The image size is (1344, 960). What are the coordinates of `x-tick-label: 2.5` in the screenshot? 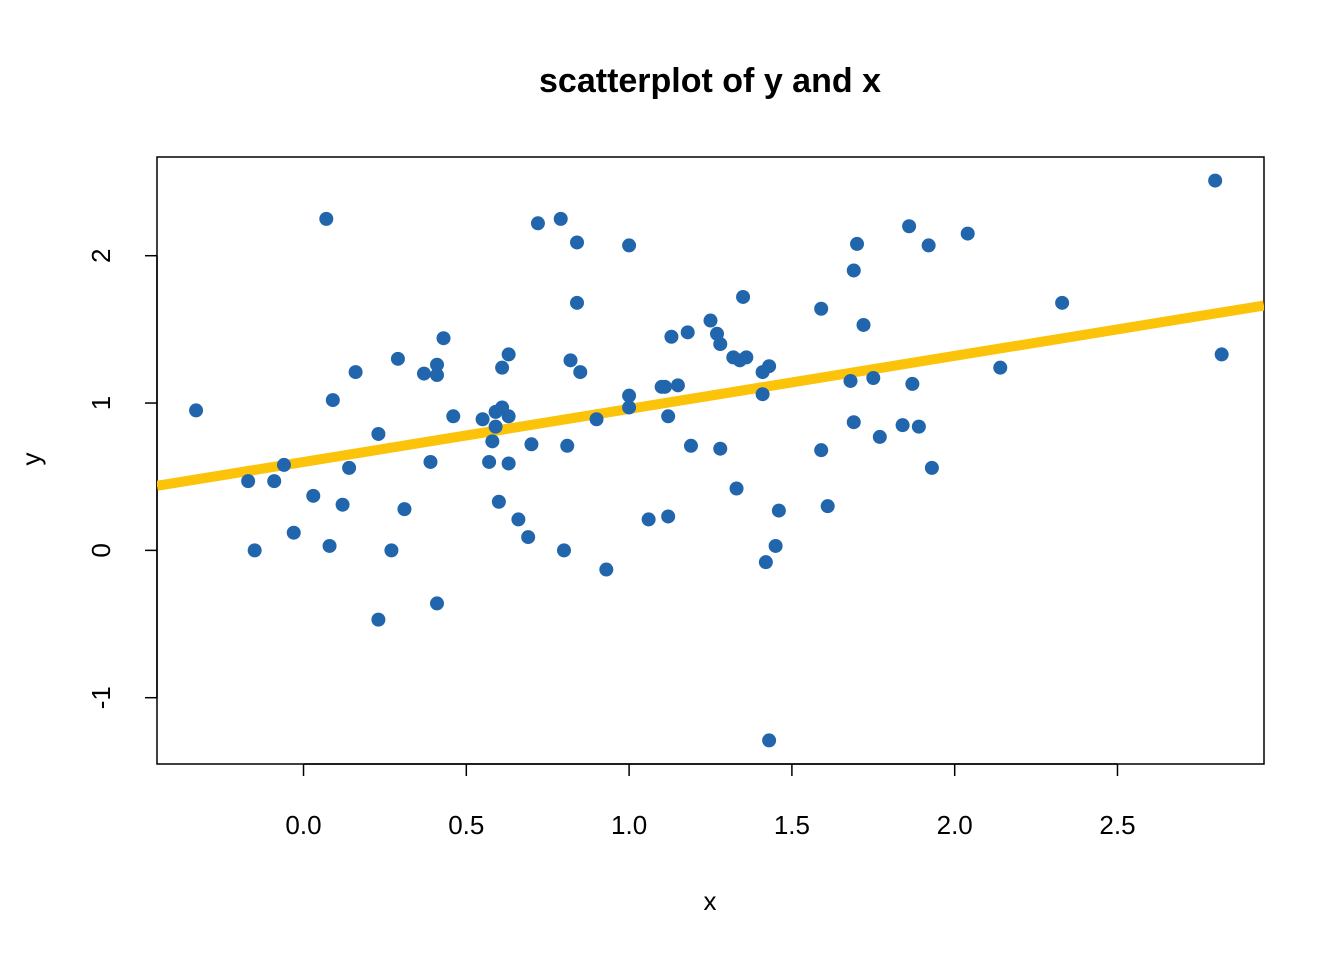 It's located at (1117, 825).